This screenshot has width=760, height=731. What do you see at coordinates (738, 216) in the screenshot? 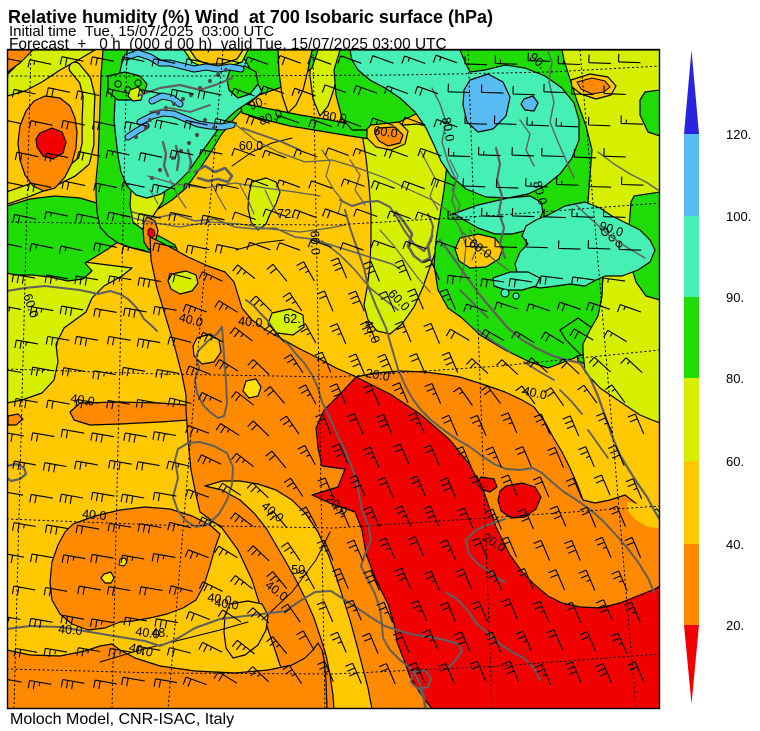
I see `svg-text: 100.` at bounding box center [738, 216].